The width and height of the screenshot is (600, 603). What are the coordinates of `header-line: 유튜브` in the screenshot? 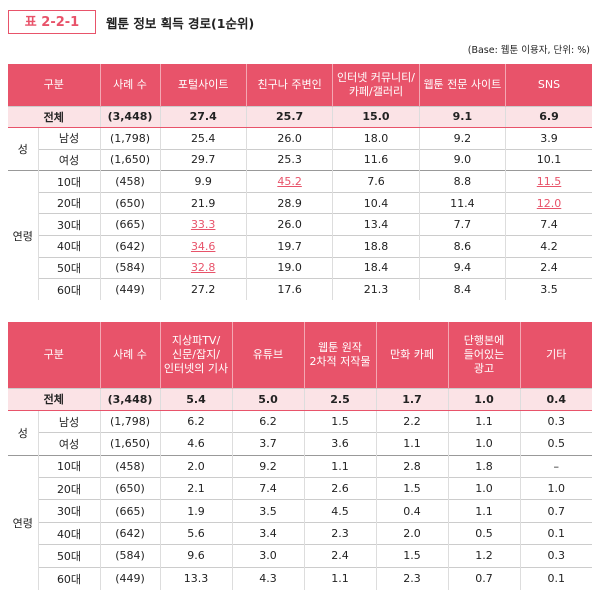 It's located at (268, 354).